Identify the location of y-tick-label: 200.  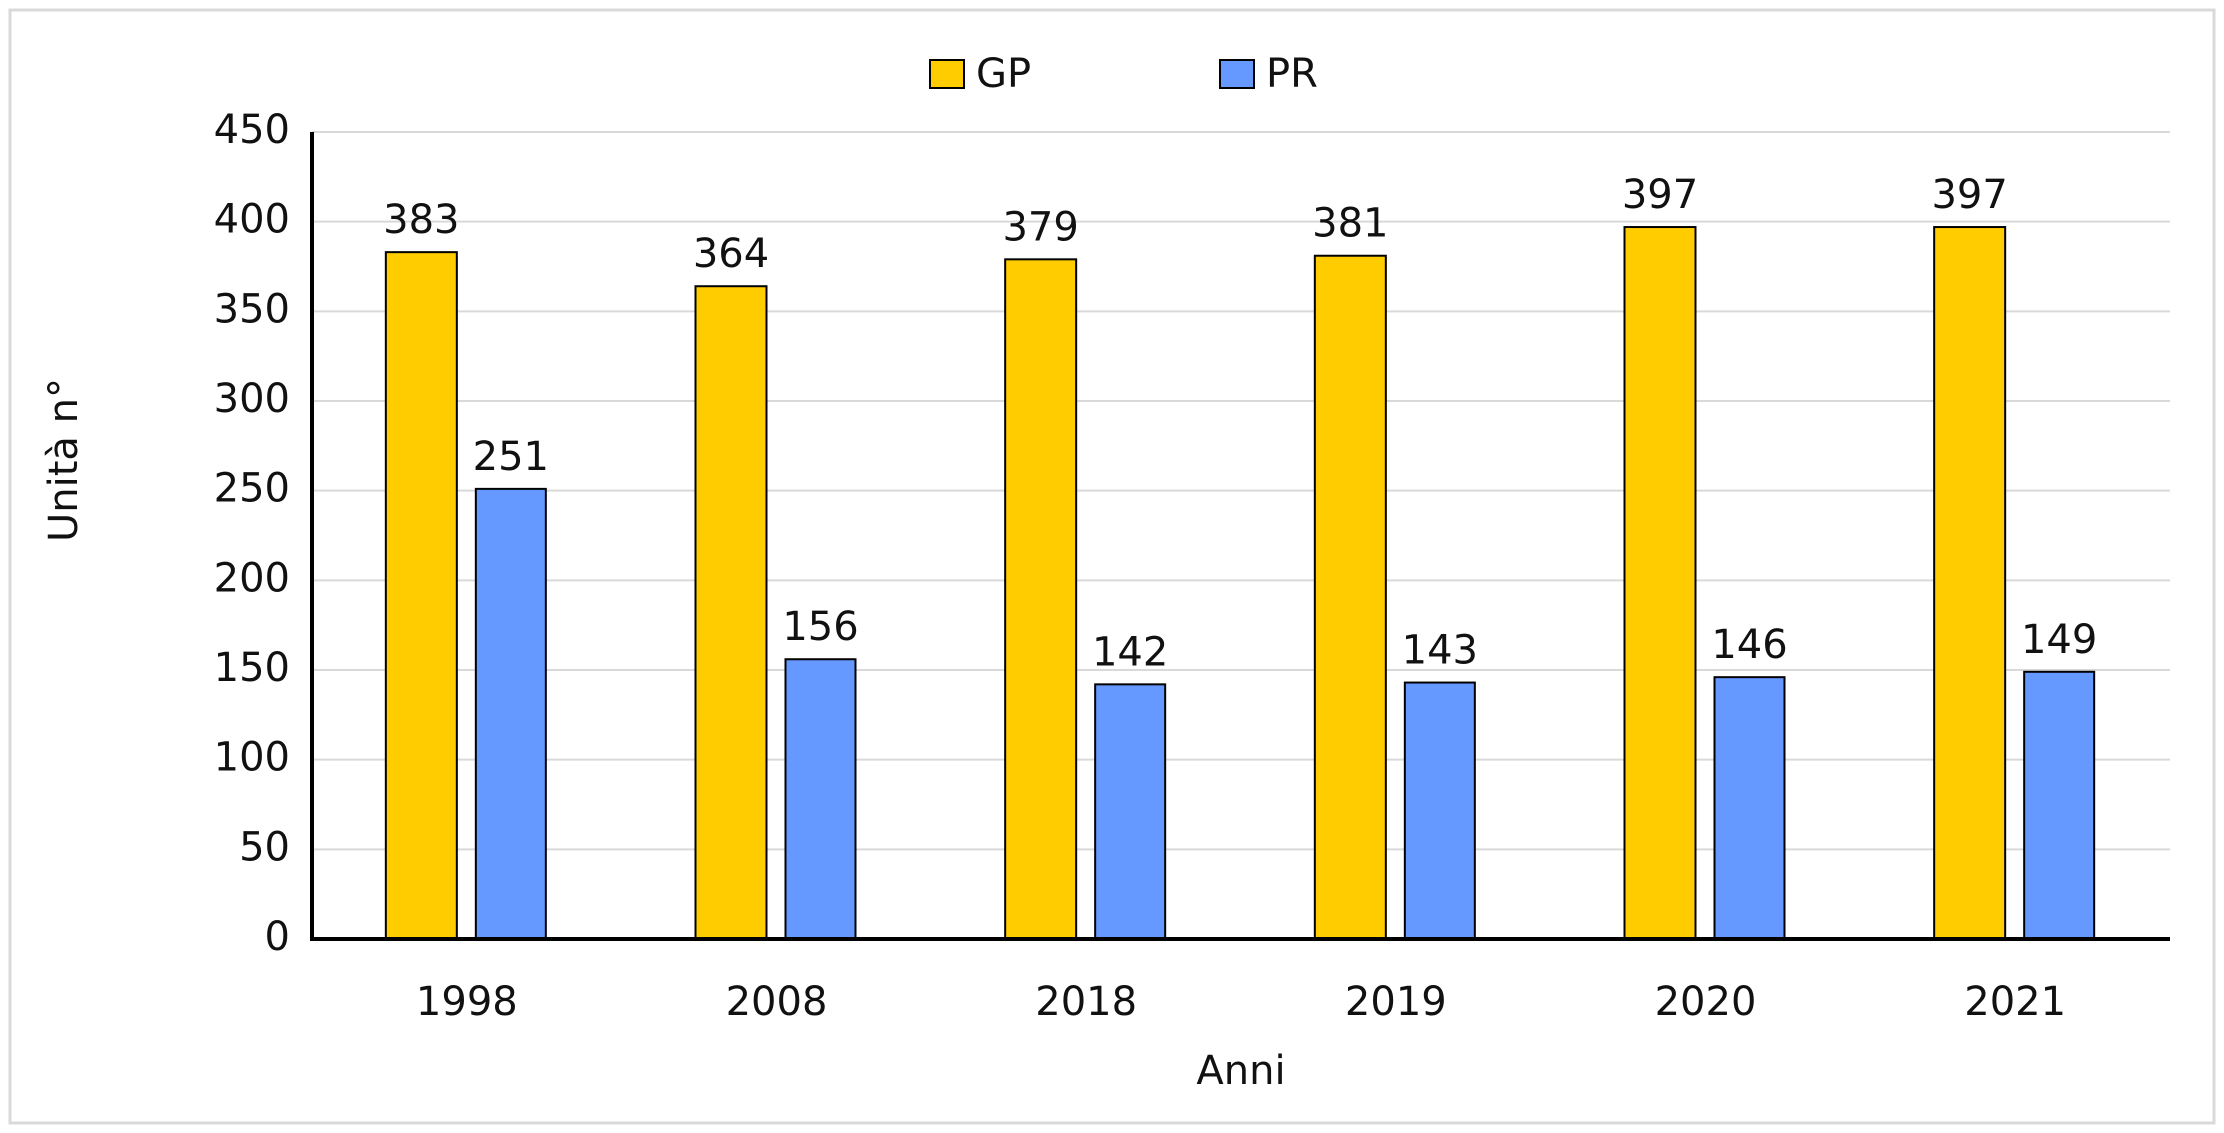
(252, 578).